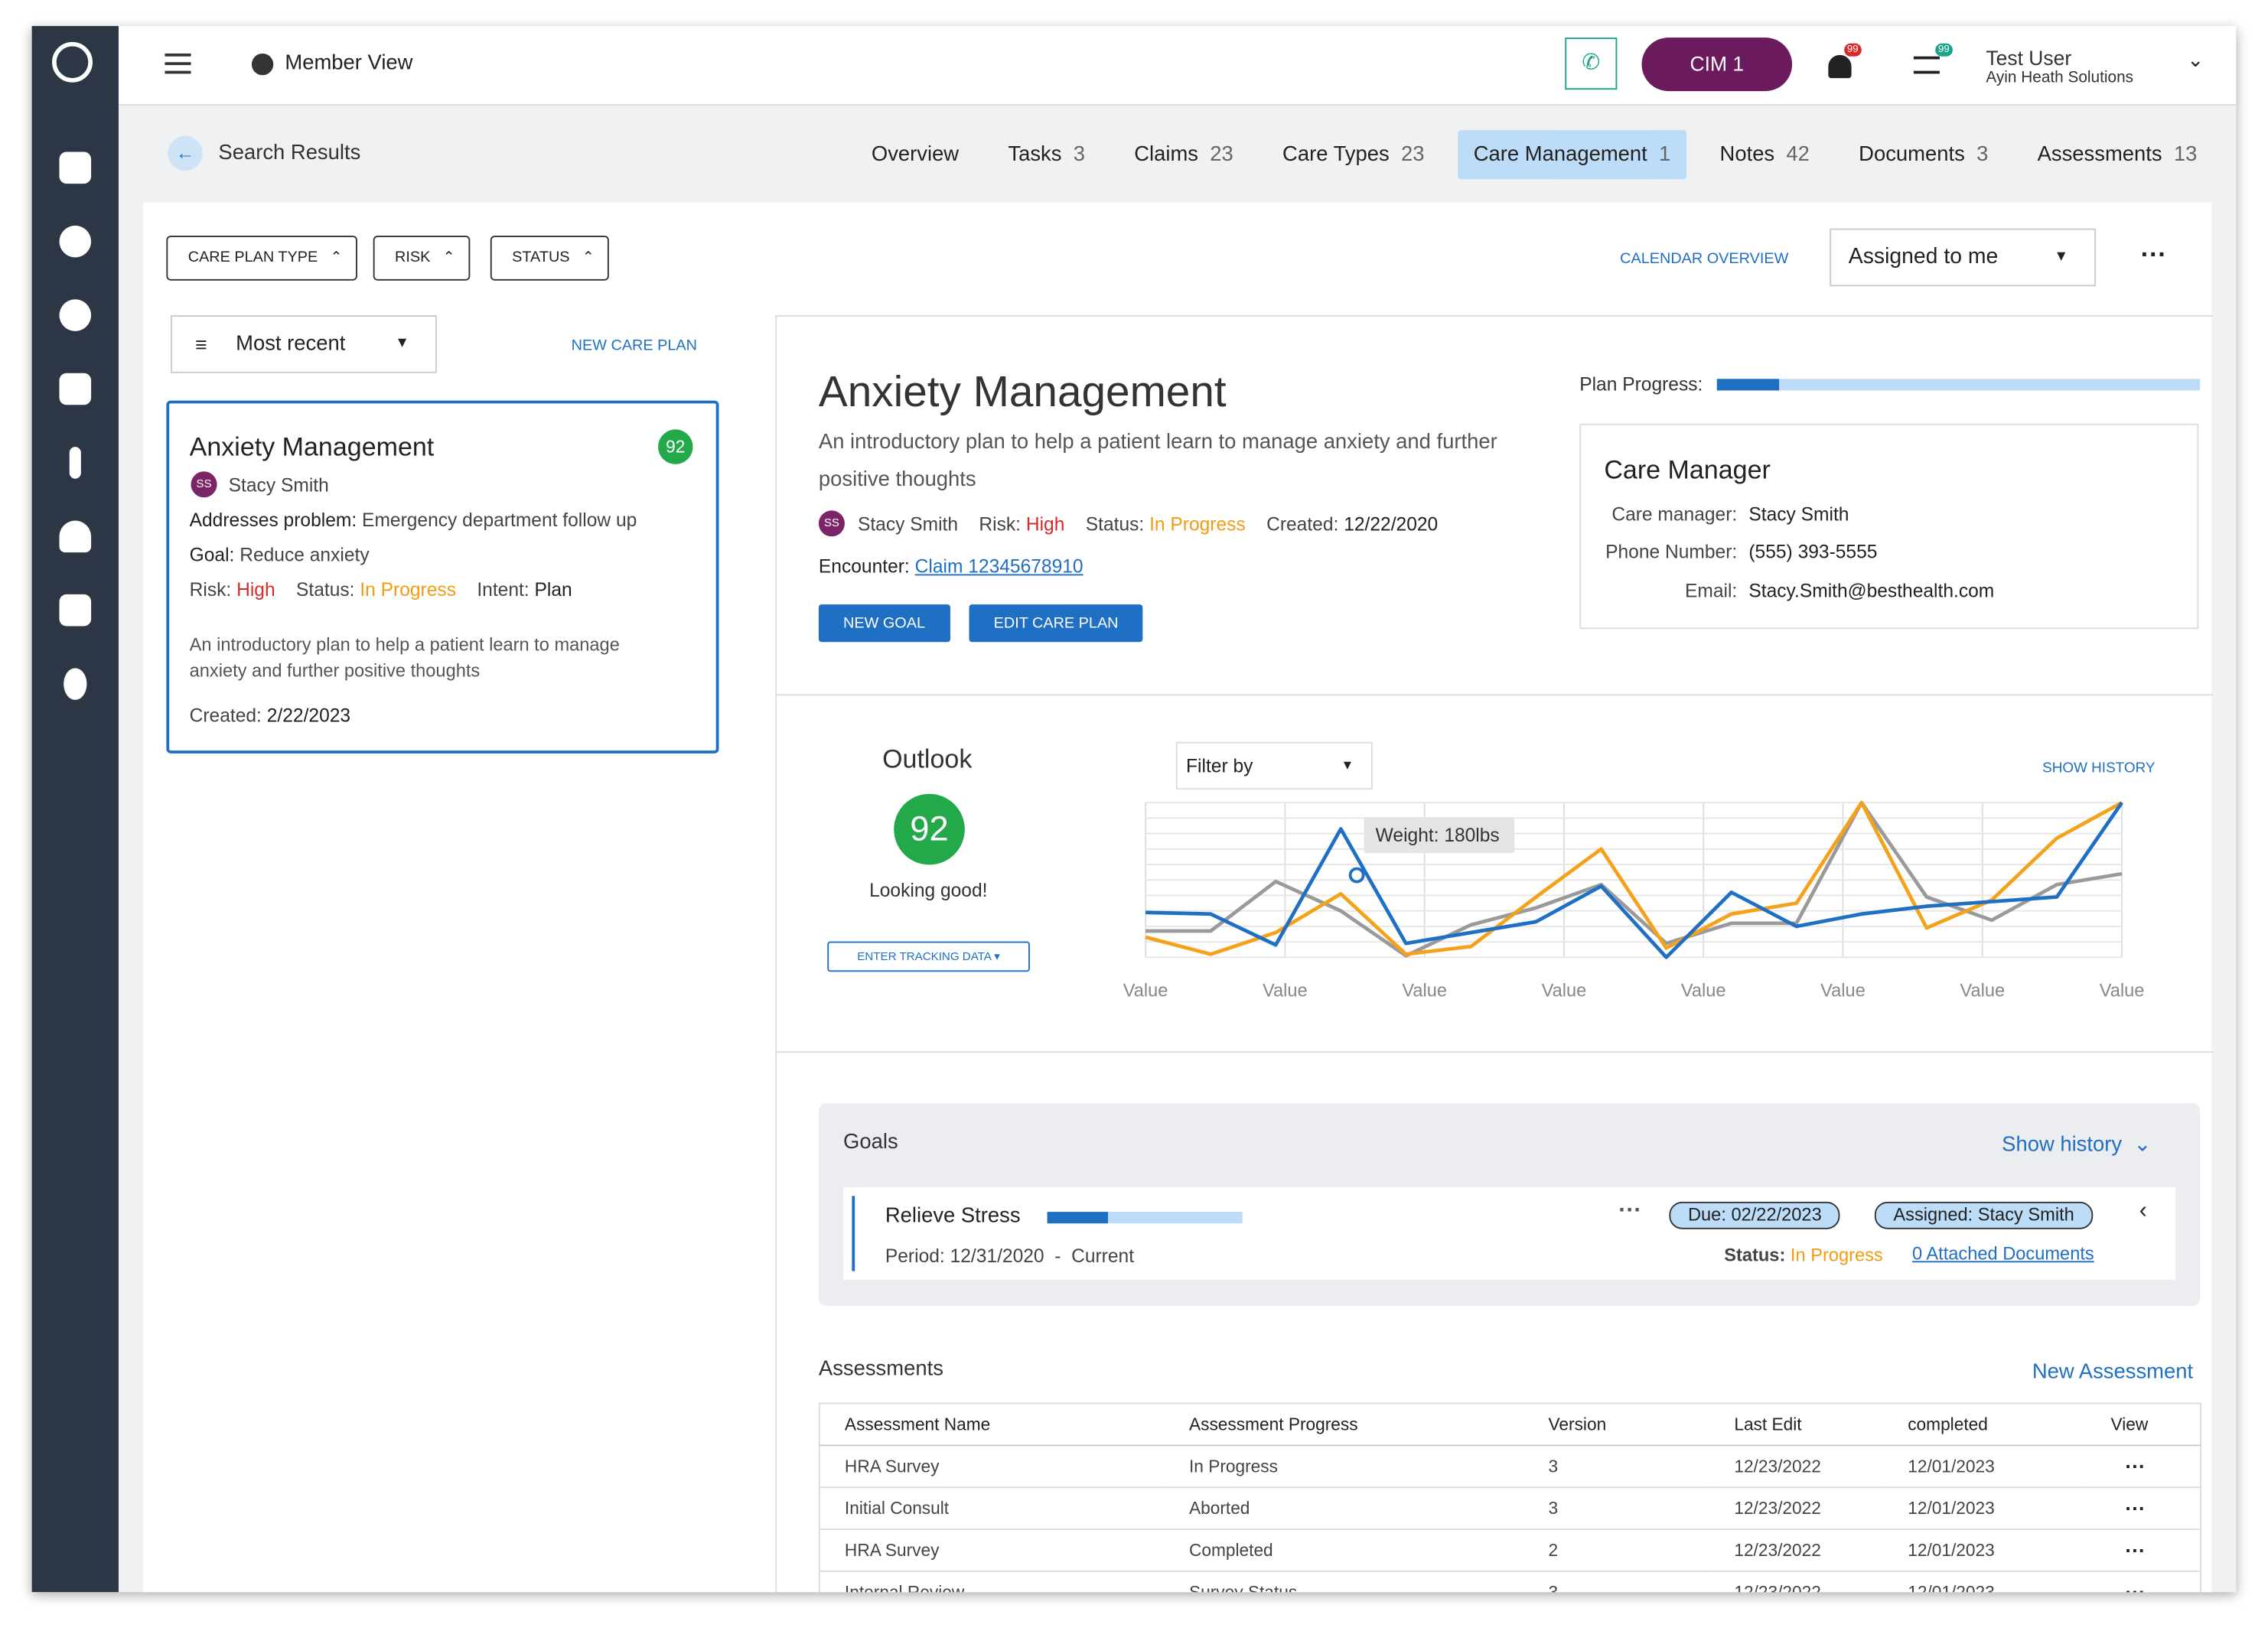  What do you see at coordinates (1798, 155) in the screenshot?
I see `tab-count: 42` at bounding box center [1798, 155].